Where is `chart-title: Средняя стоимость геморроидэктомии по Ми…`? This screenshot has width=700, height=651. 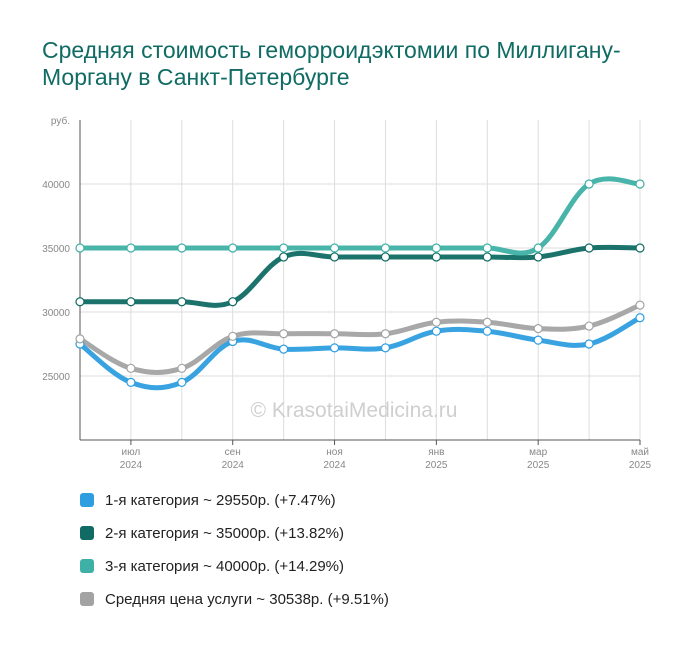
chart-title: Средняя стоимость геморроидэктомии по Ми… is located at coordinates (331, 63).